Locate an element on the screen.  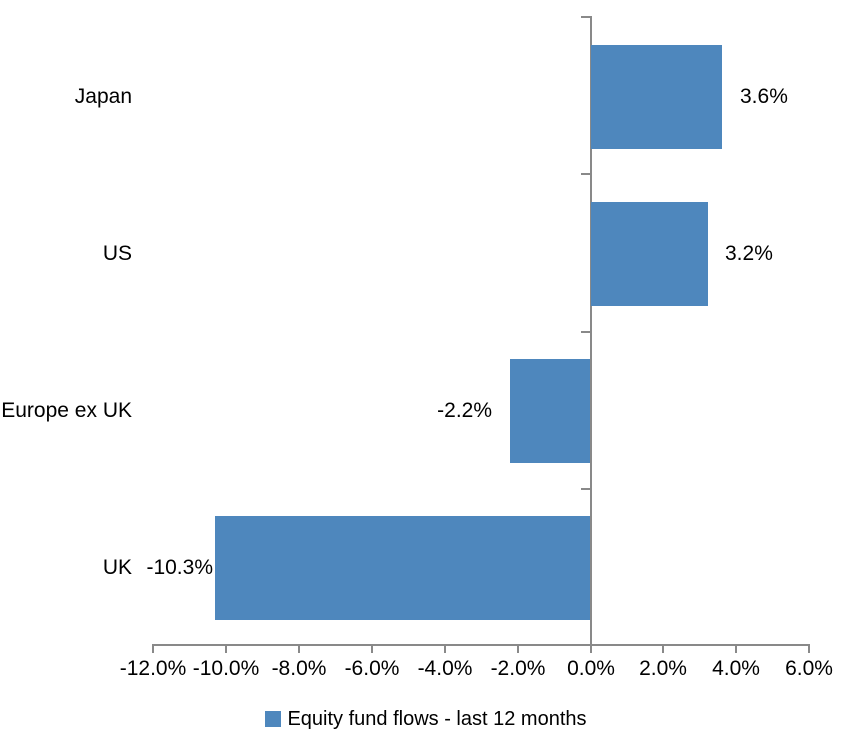
category-label: UK is located at coordinates (117, 567).